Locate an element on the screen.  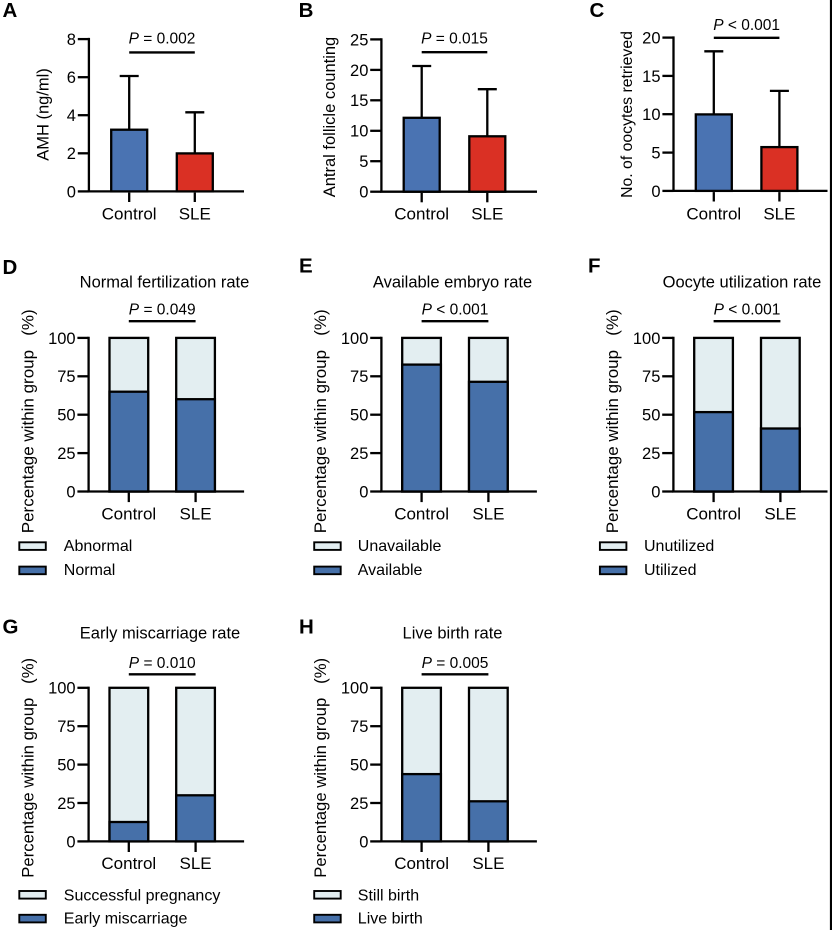
svg-text: P = 0.015 is located at coordinates (454, 38).